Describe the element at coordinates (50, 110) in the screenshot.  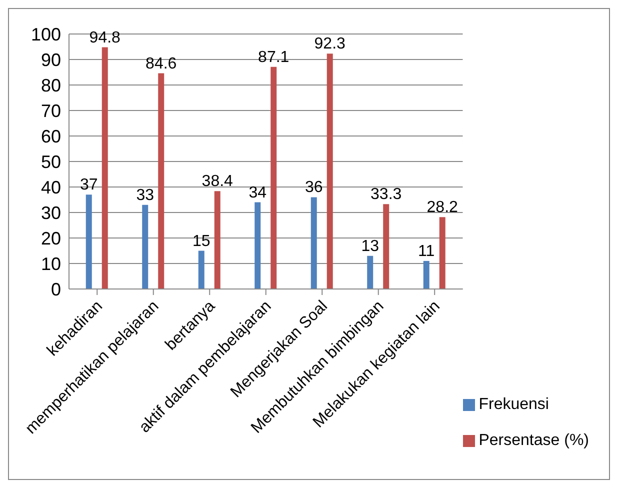
I see `y-tick-label: 70` at that location.